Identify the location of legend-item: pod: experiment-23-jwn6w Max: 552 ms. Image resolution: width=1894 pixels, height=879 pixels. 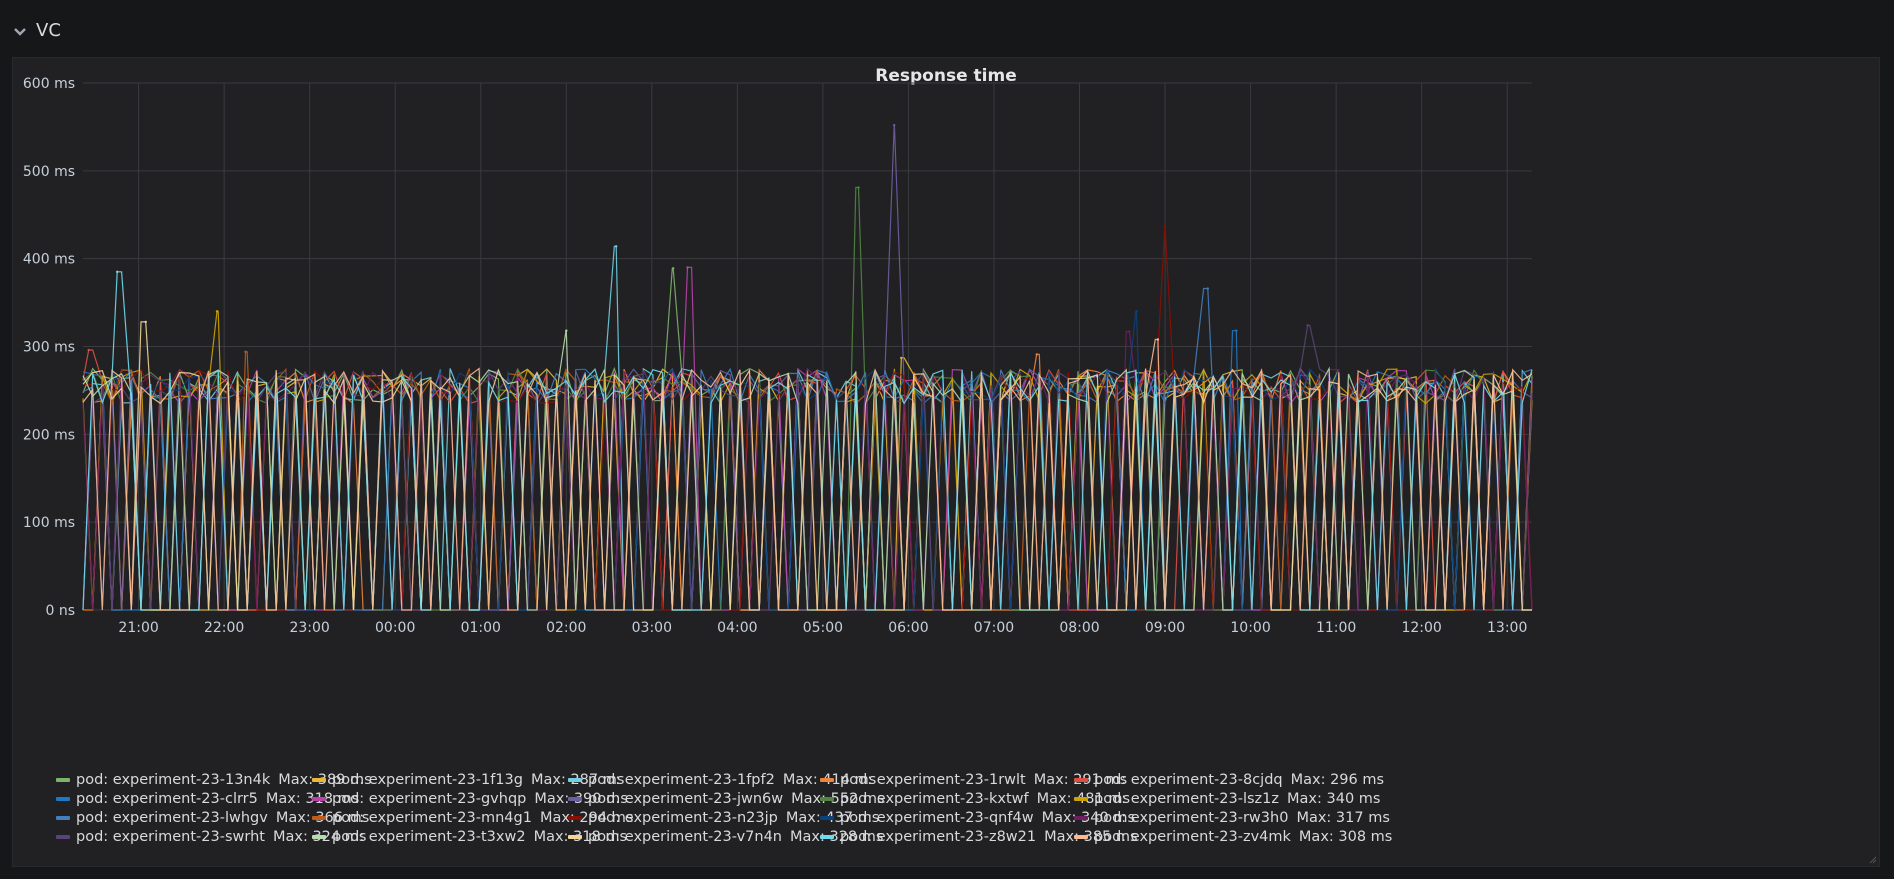
(726, 799).